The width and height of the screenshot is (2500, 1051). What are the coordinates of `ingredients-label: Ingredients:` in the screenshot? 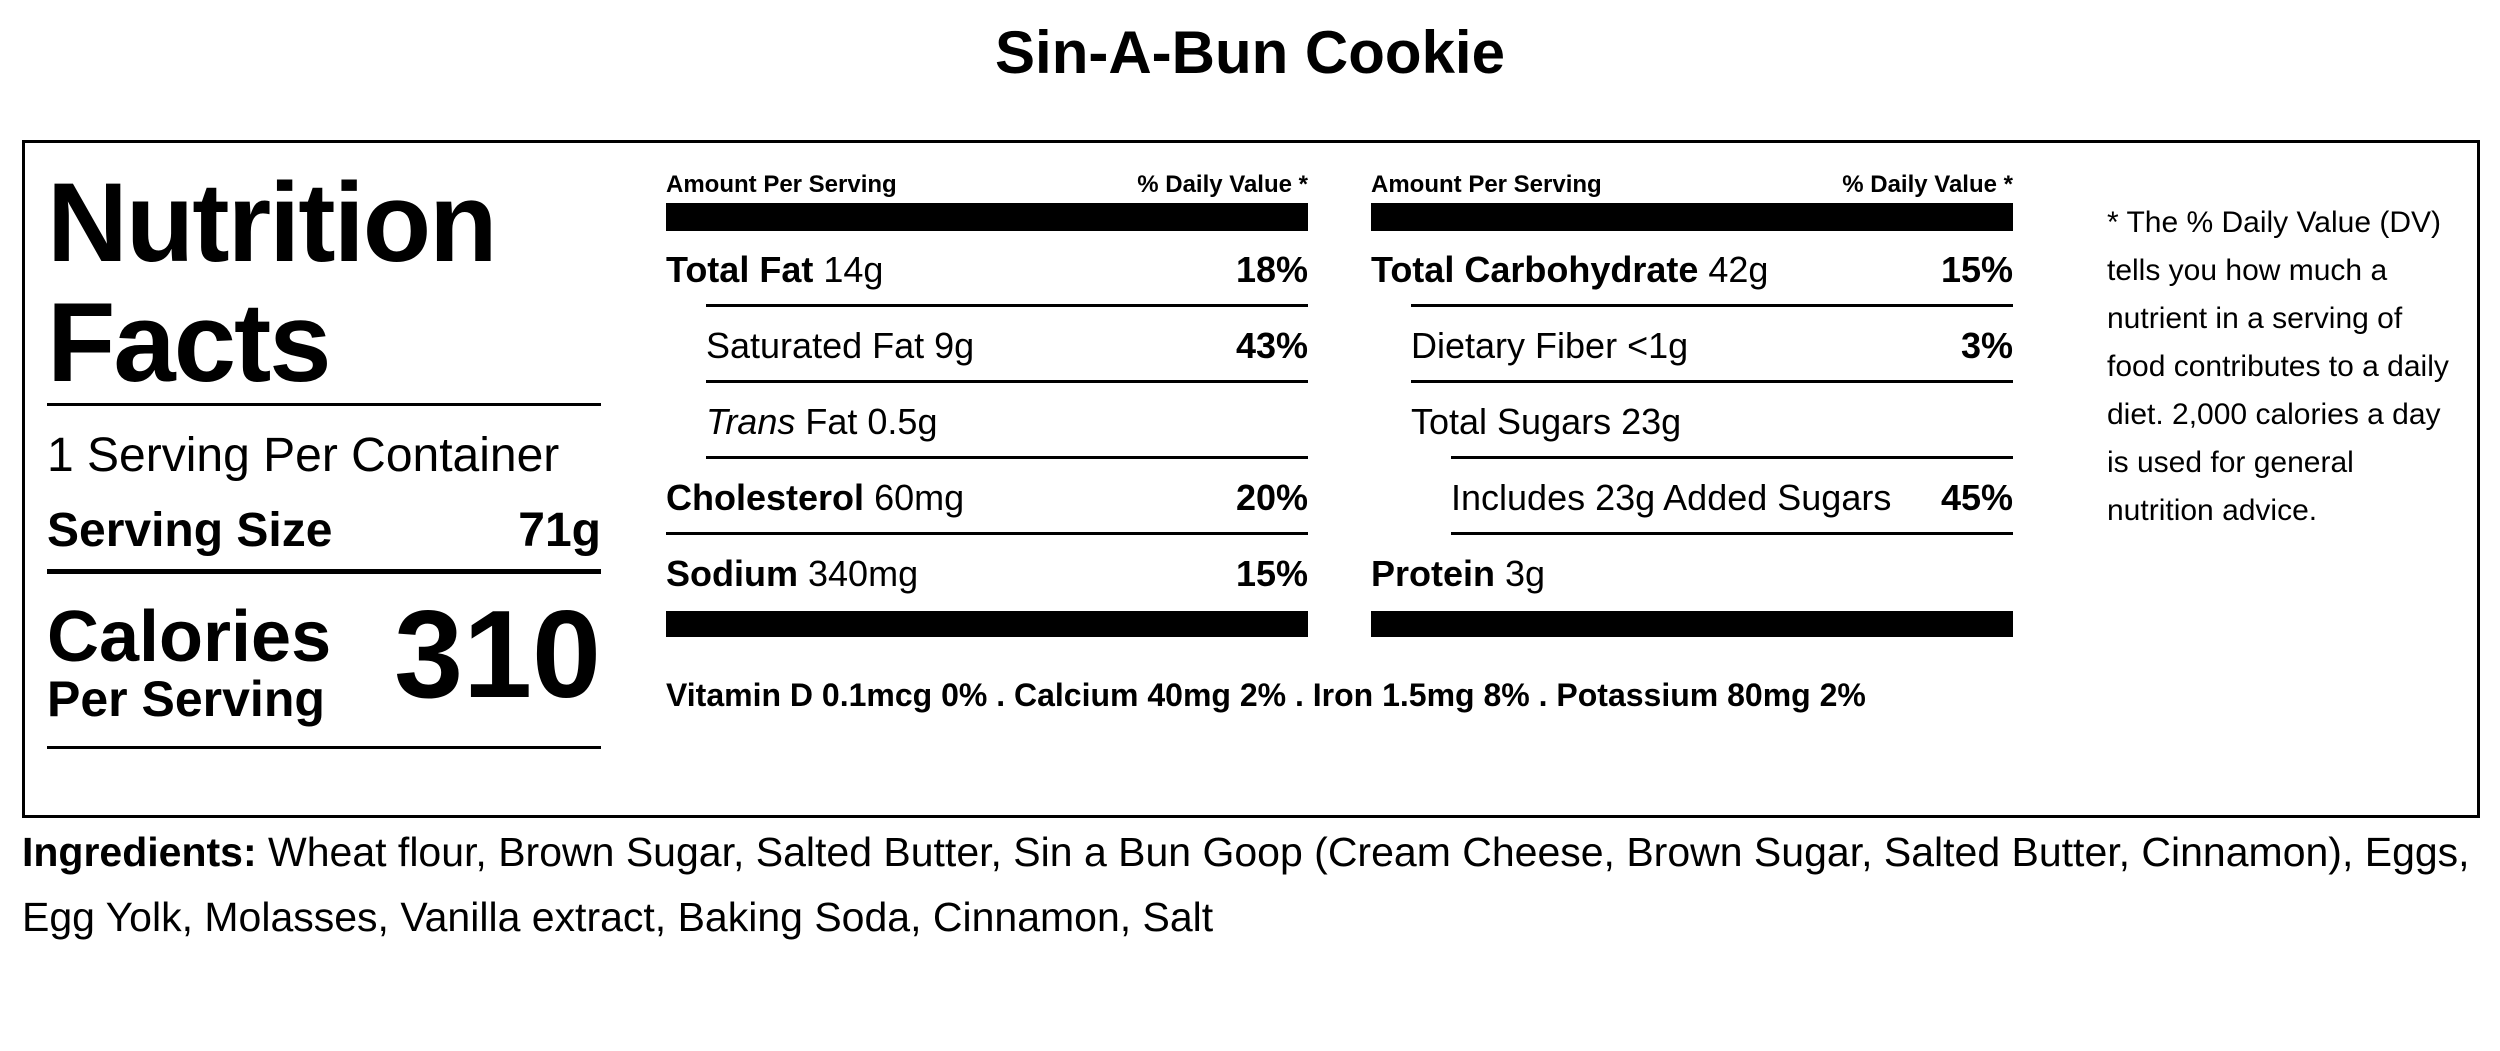 It's located at (139, 852).